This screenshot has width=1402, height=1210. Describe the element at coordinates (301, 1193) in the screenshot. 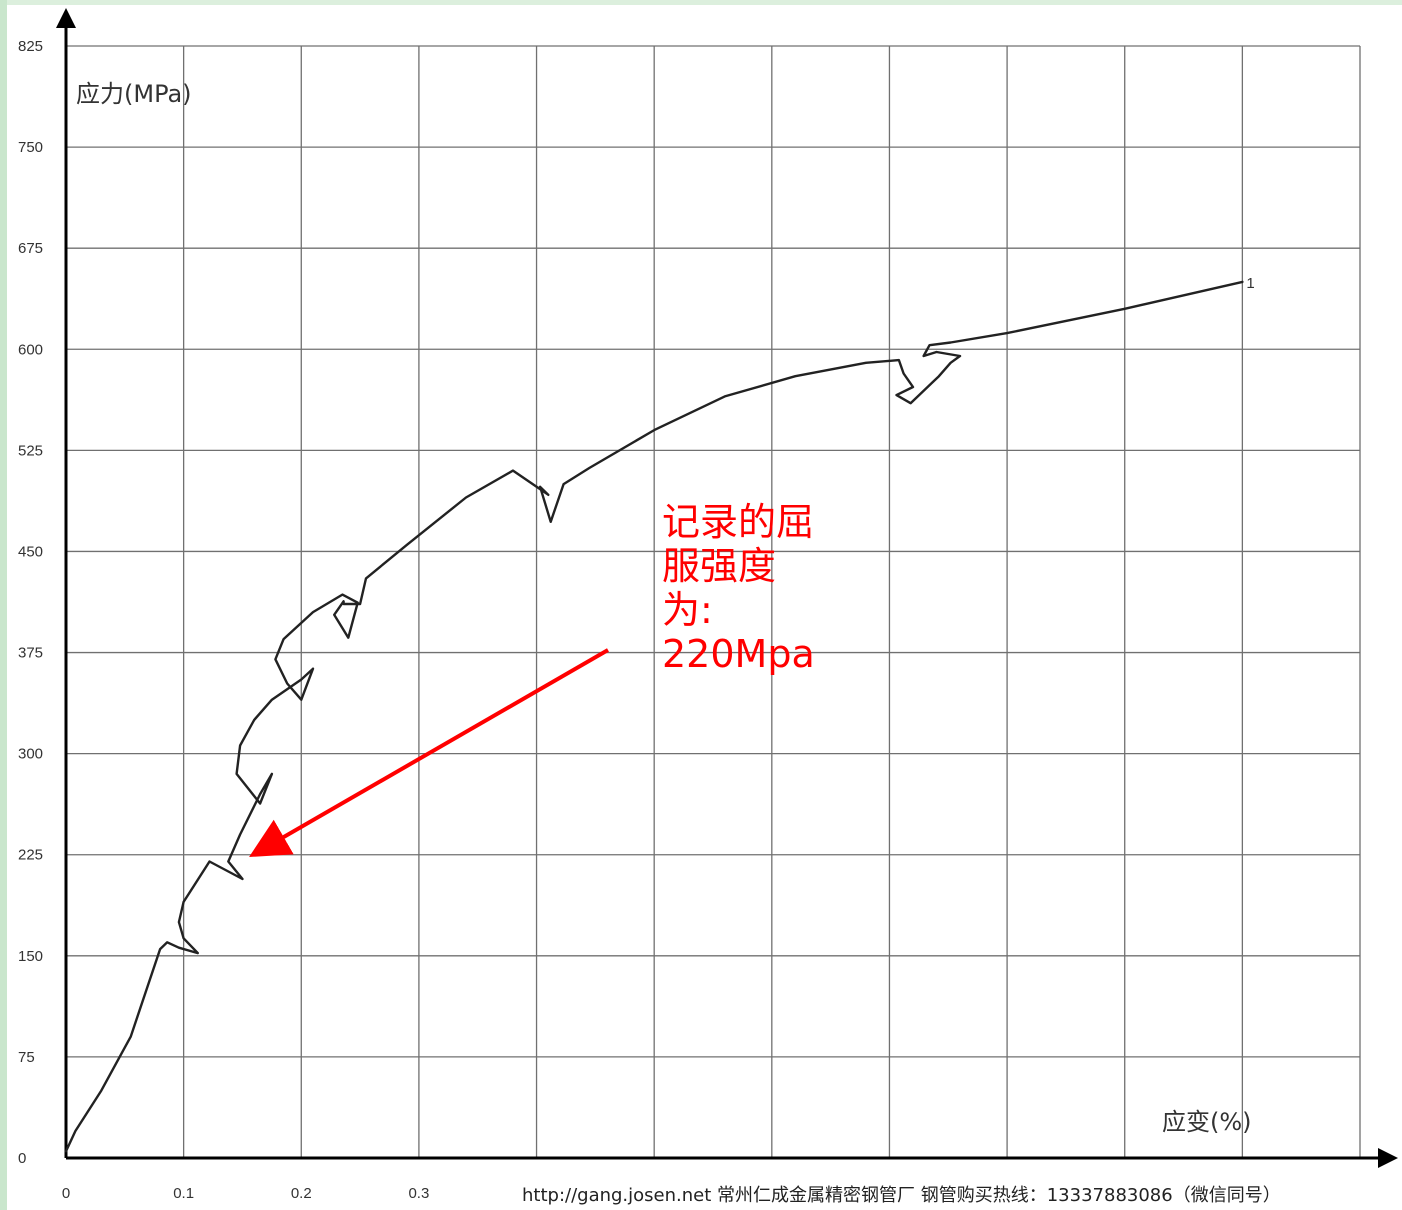

I see `x-tick-label: 0.2` at that location.